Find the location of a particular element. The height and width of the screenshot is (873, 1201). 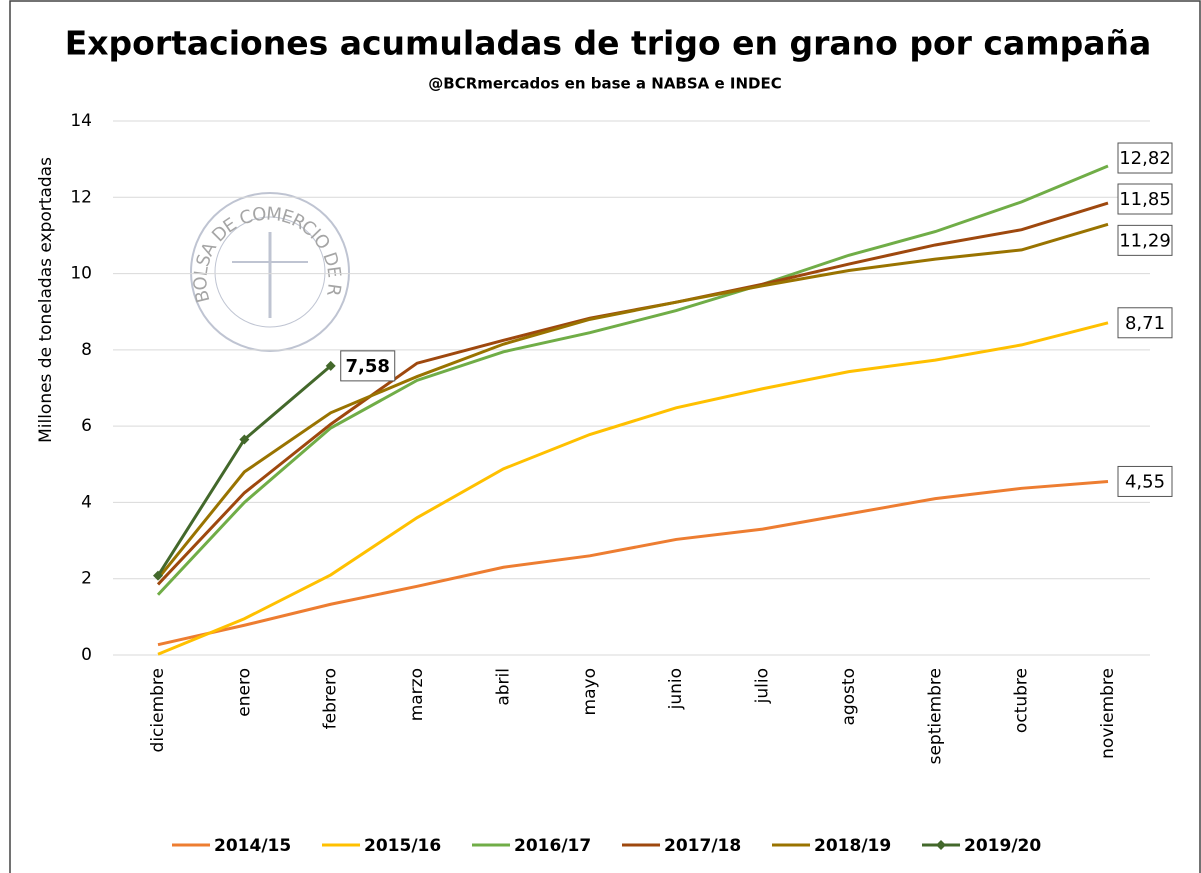

data-label: 4,55 is located at coordinates (1145, 481).